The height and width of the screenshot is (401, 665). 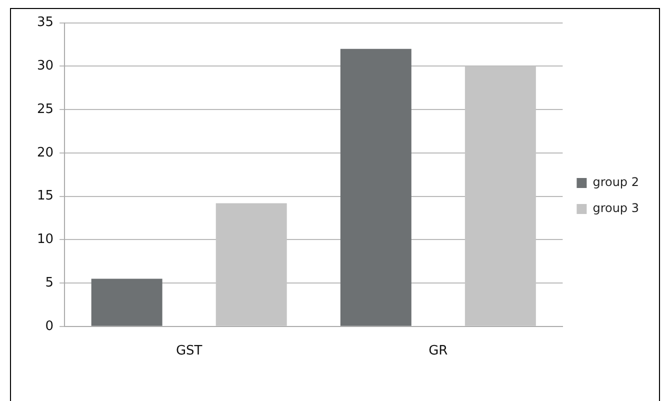 What do you see at coordinates (438, 351) in the screenshot?
I see `x-tick-label: GR` at bounding box center [438, 351].